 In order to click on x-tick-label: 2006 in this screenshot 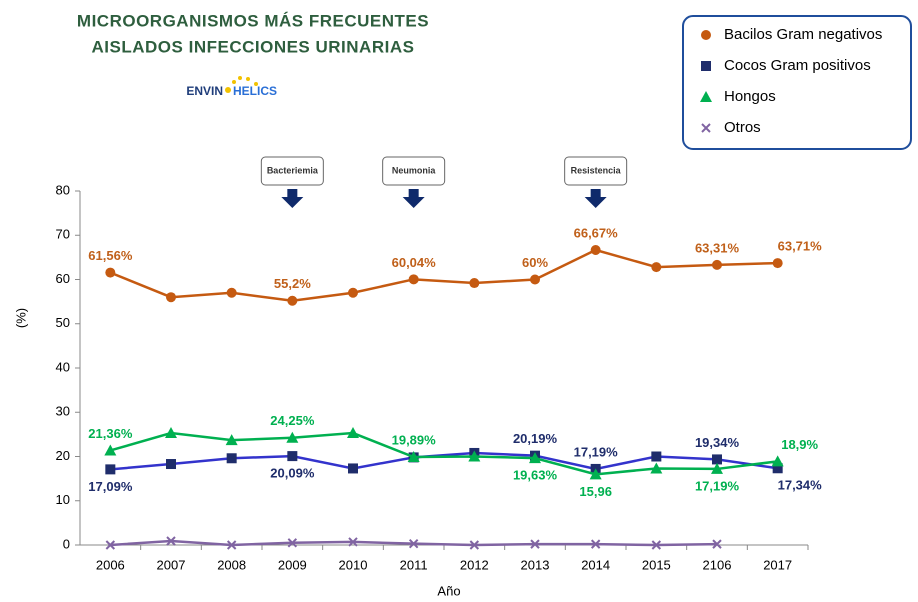, I will do `click(110, 564)`.